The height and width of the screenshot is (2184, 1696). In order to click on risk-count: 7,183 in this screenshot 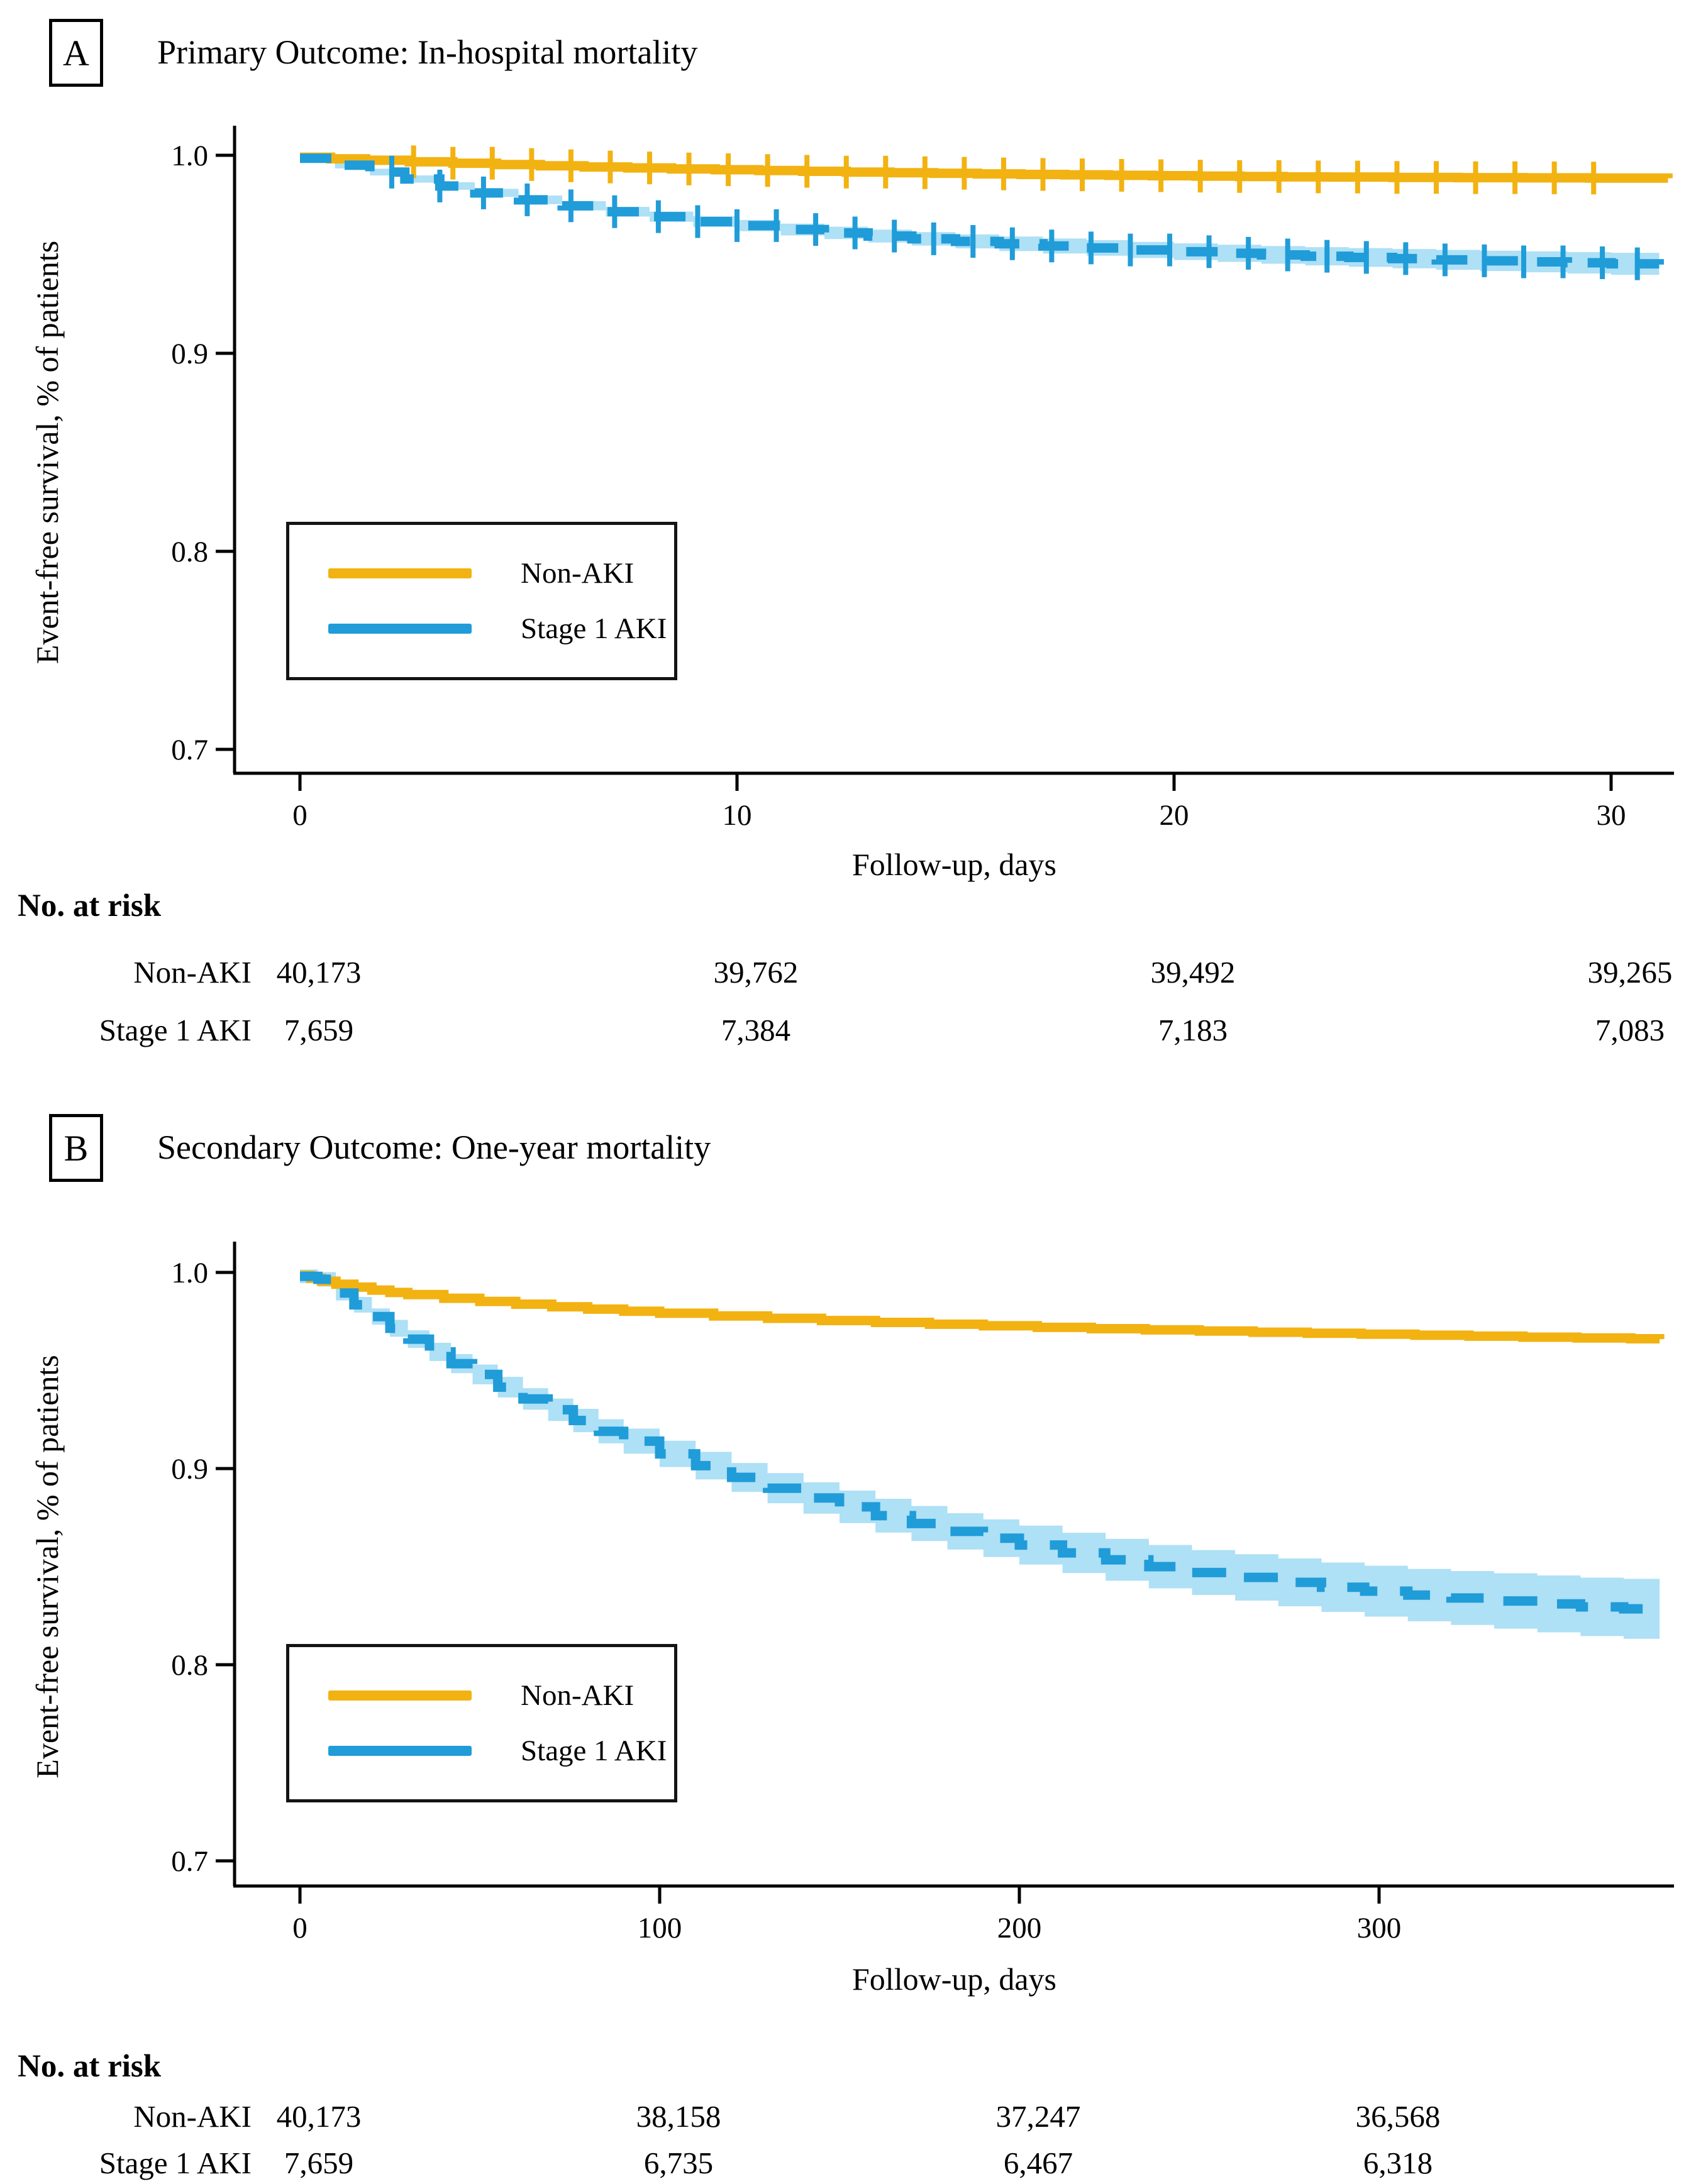, I will do `click(1193, 1030)`.